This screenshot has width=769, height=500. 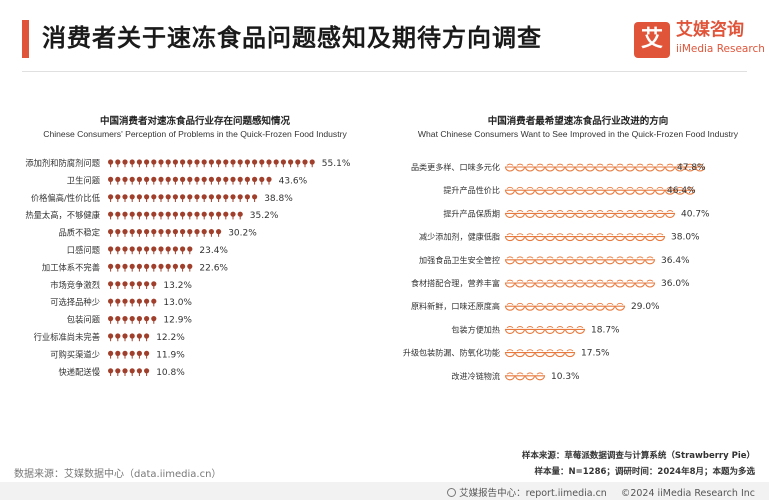 I want to click on value-label: 36.0%, so click(x=675, y=284).